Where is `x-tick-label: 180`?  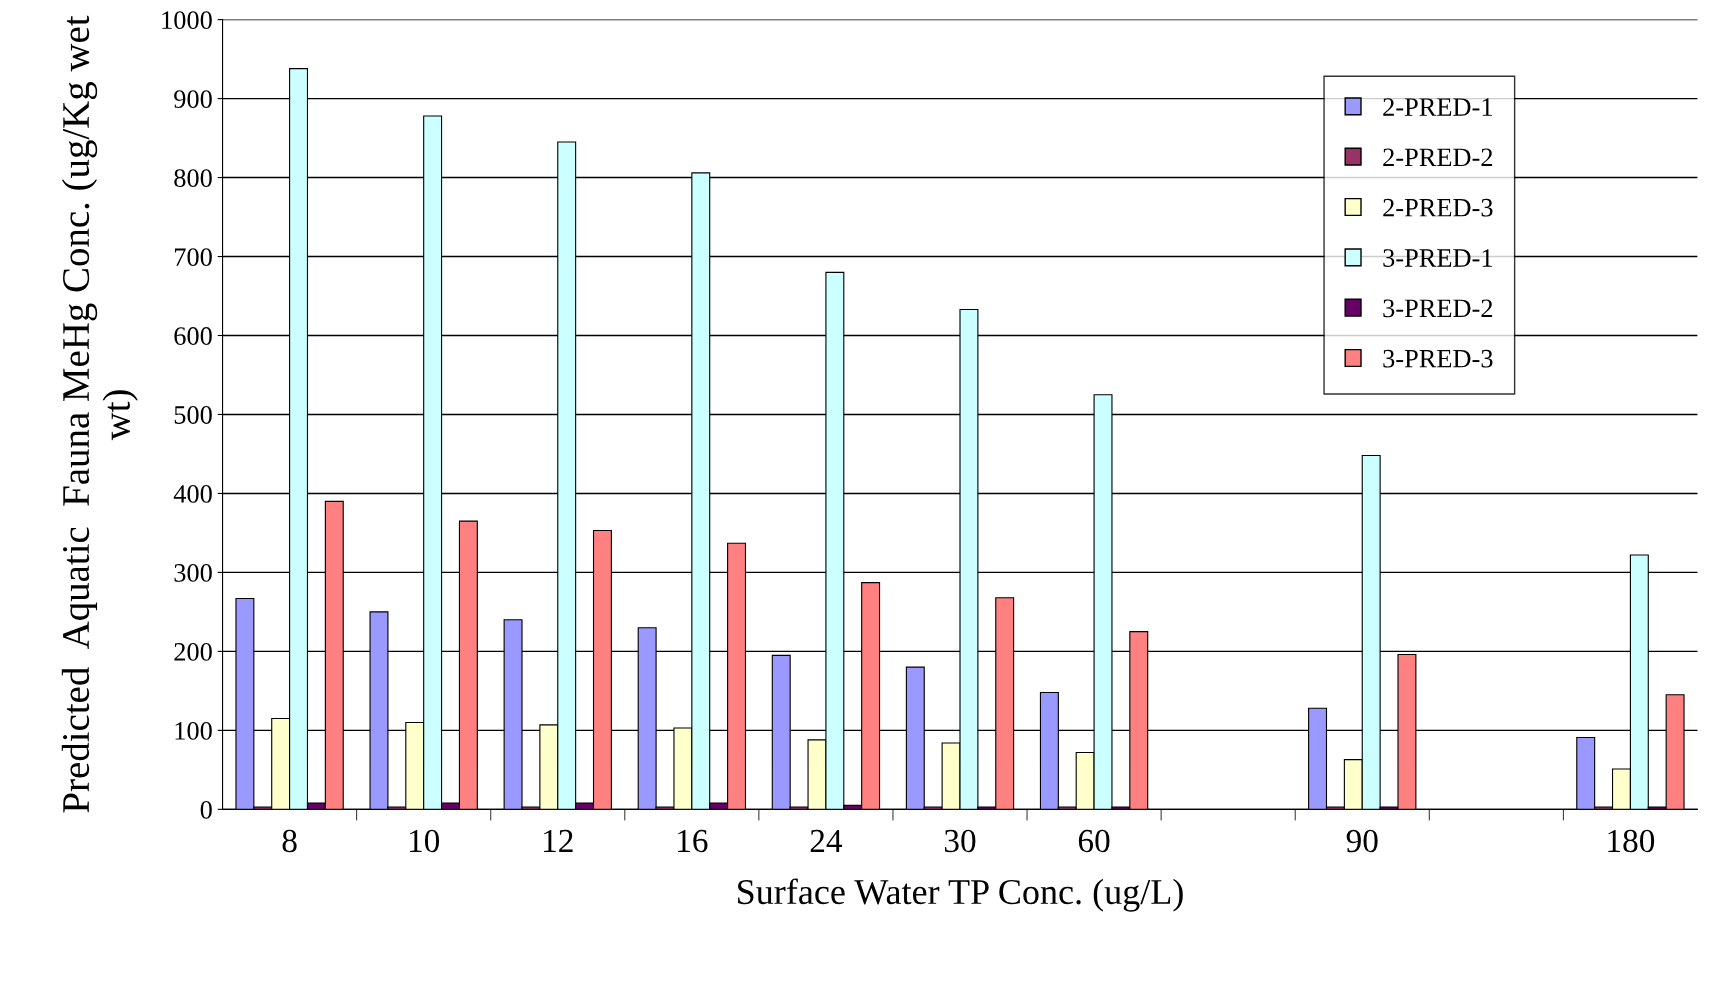 x-tick-label: 180 is located at coordinates (1631, 841).